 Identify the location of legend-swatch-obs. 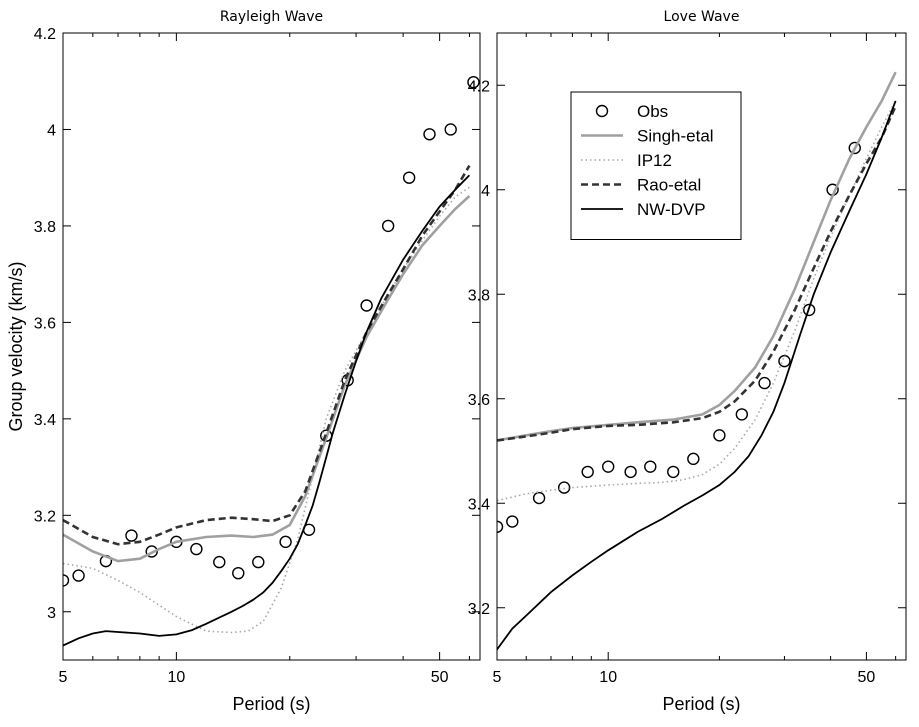
(602, 111).